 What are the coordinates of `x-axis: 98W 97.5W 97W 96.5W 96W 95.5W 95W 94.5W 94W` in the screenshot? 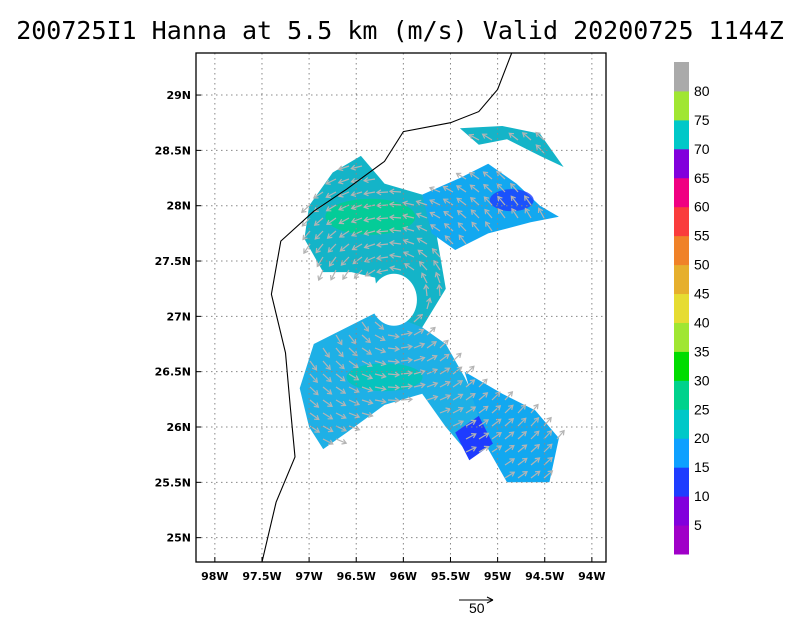 It's located at (403, 570).